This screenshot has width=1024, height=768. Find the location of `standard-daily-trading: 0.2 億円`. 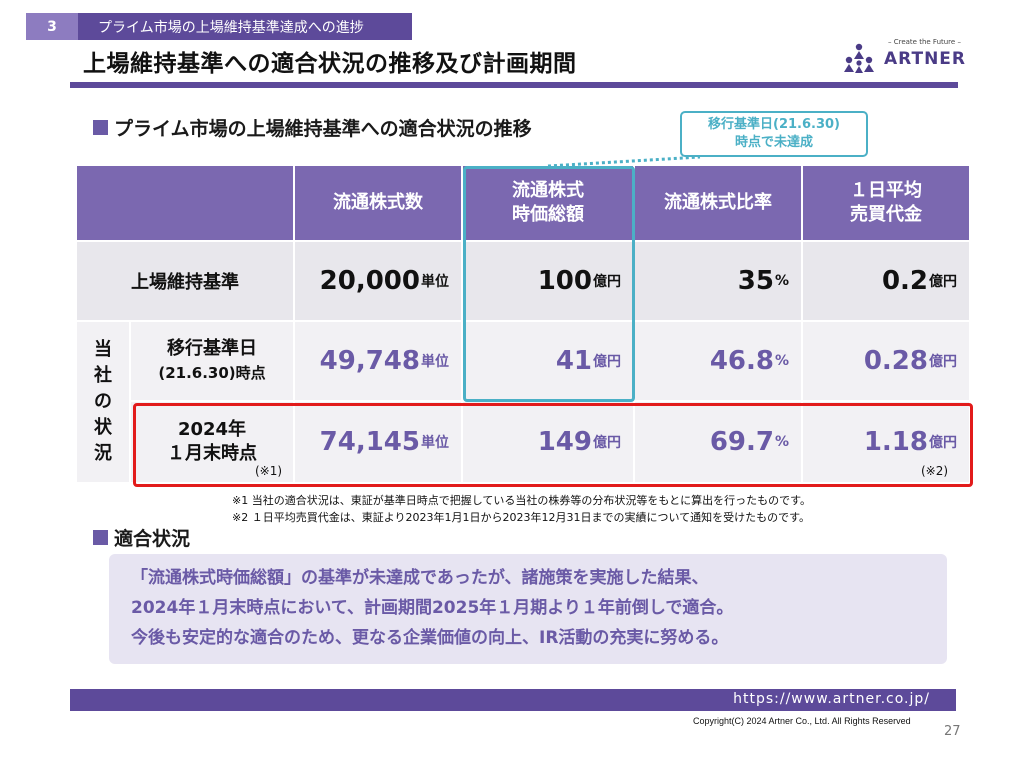

standard-daily-trading: 0.2 億円 is located at coordinates (887, 282).